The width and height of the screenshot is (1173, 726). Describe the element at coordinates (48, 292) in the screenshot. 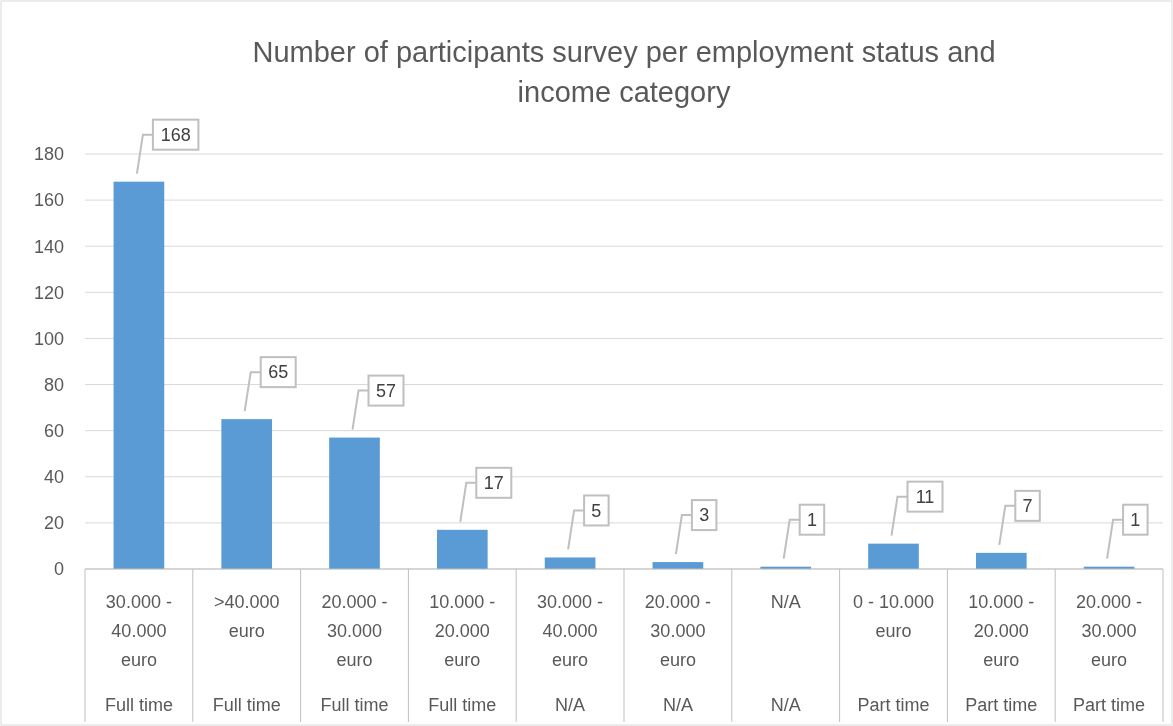

I see `y-tick-label: 120` at that location.